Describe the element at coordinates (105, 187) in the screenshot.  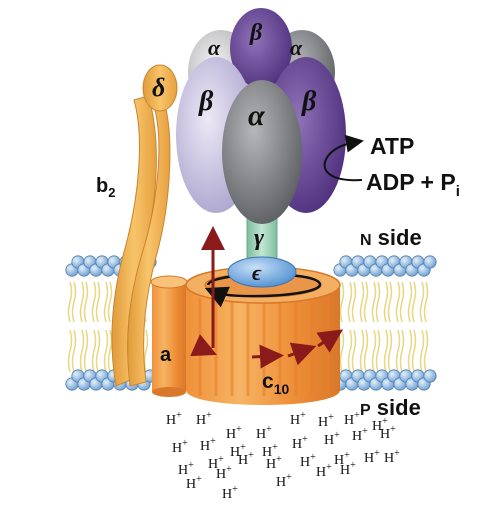
I see `b2-label: b2` at that location.